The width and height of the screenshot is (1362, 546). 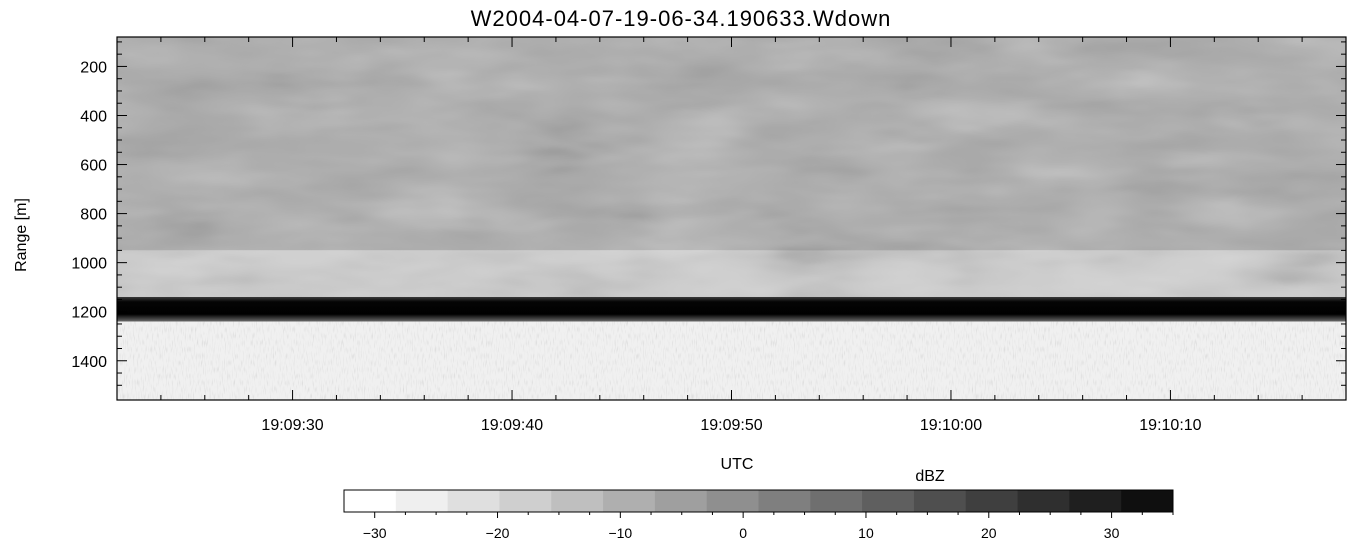 What do you see at coordinates (951, 425) in the screenshot?
I see `x-tick-label: 19:10:00` at bounding box center [951, 425].